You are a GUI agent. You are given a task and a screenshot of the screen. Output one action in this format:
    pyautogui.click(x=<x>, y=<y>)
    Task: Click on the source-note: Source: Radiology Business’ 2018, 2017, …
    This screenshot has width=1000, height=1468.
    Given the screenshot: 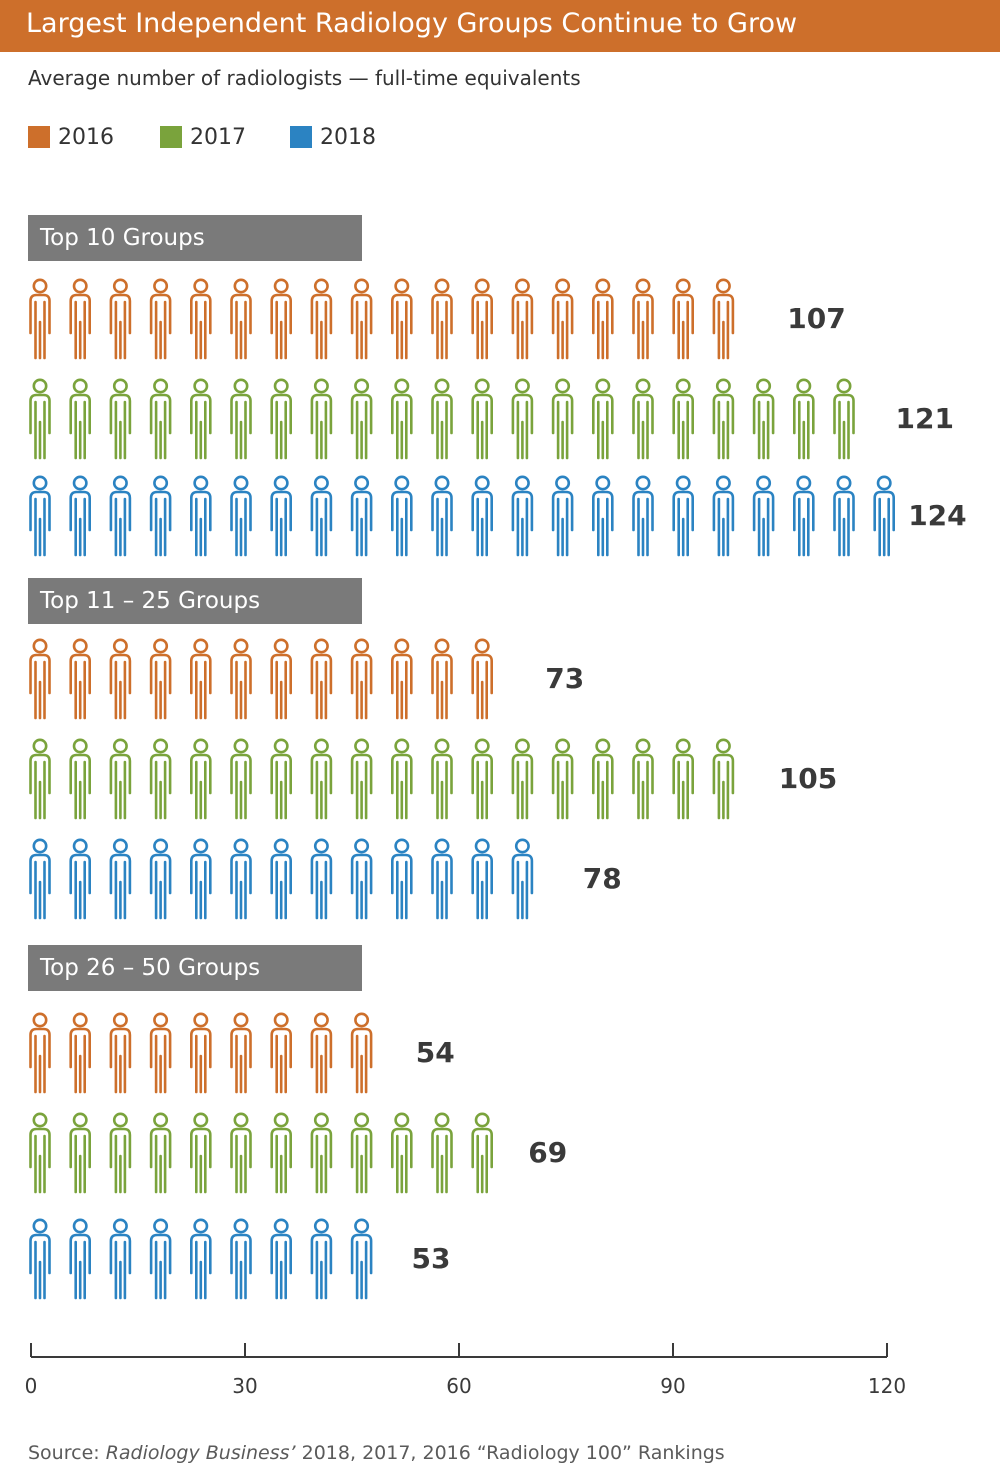 What is the action you would take?
    pyautogui.click(x=376, y=1453)
    